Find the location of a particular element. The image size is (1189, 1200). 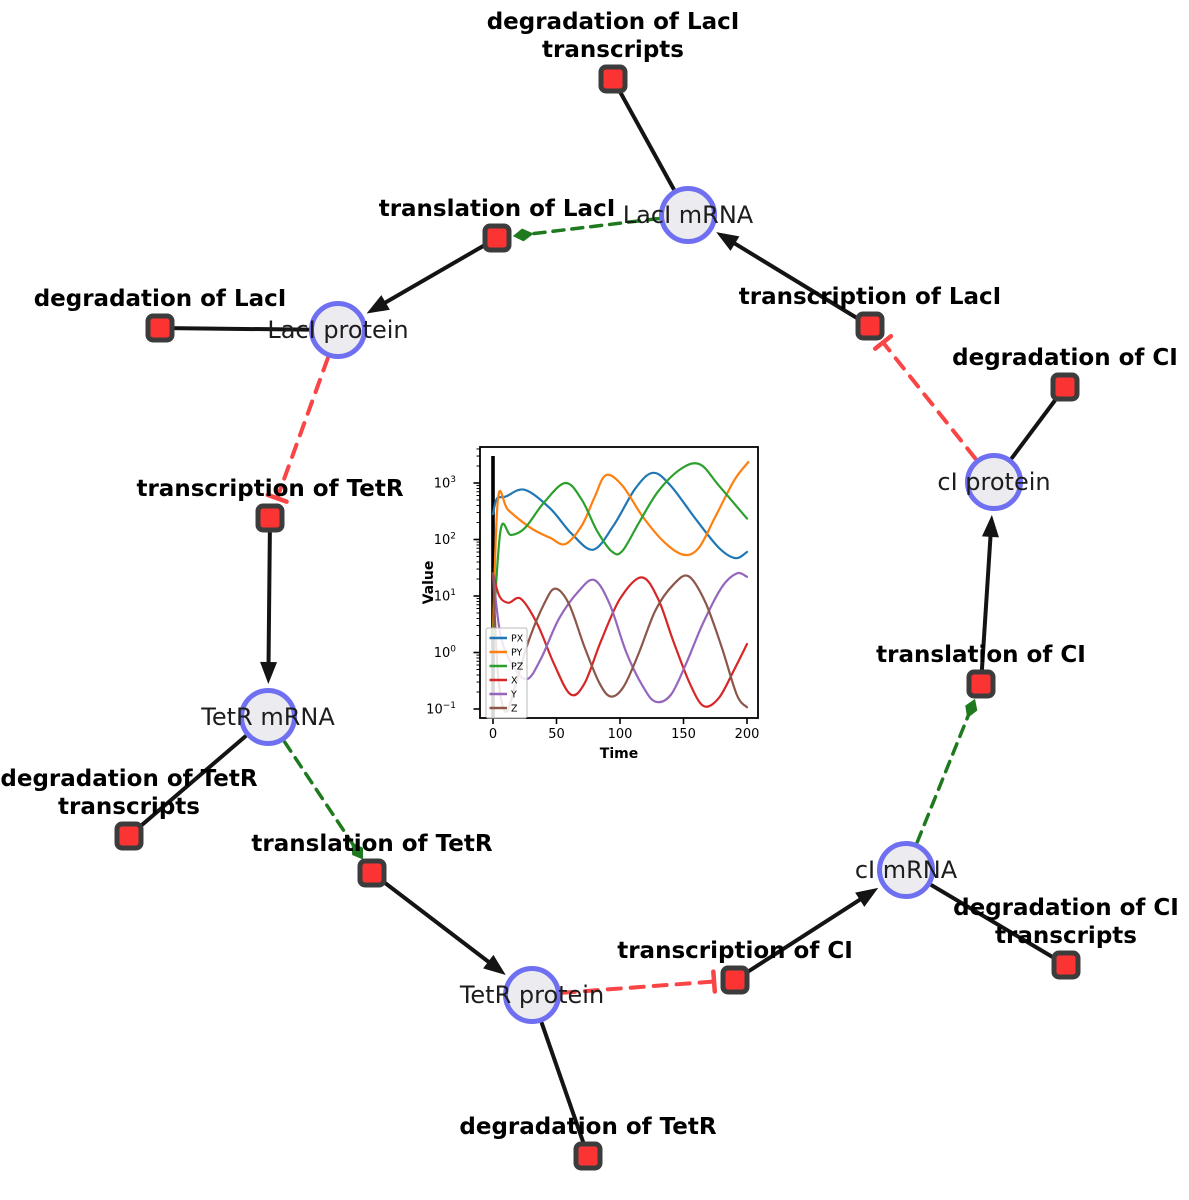

reaction-node-deg_cI is located at coordinates (1065, 387).